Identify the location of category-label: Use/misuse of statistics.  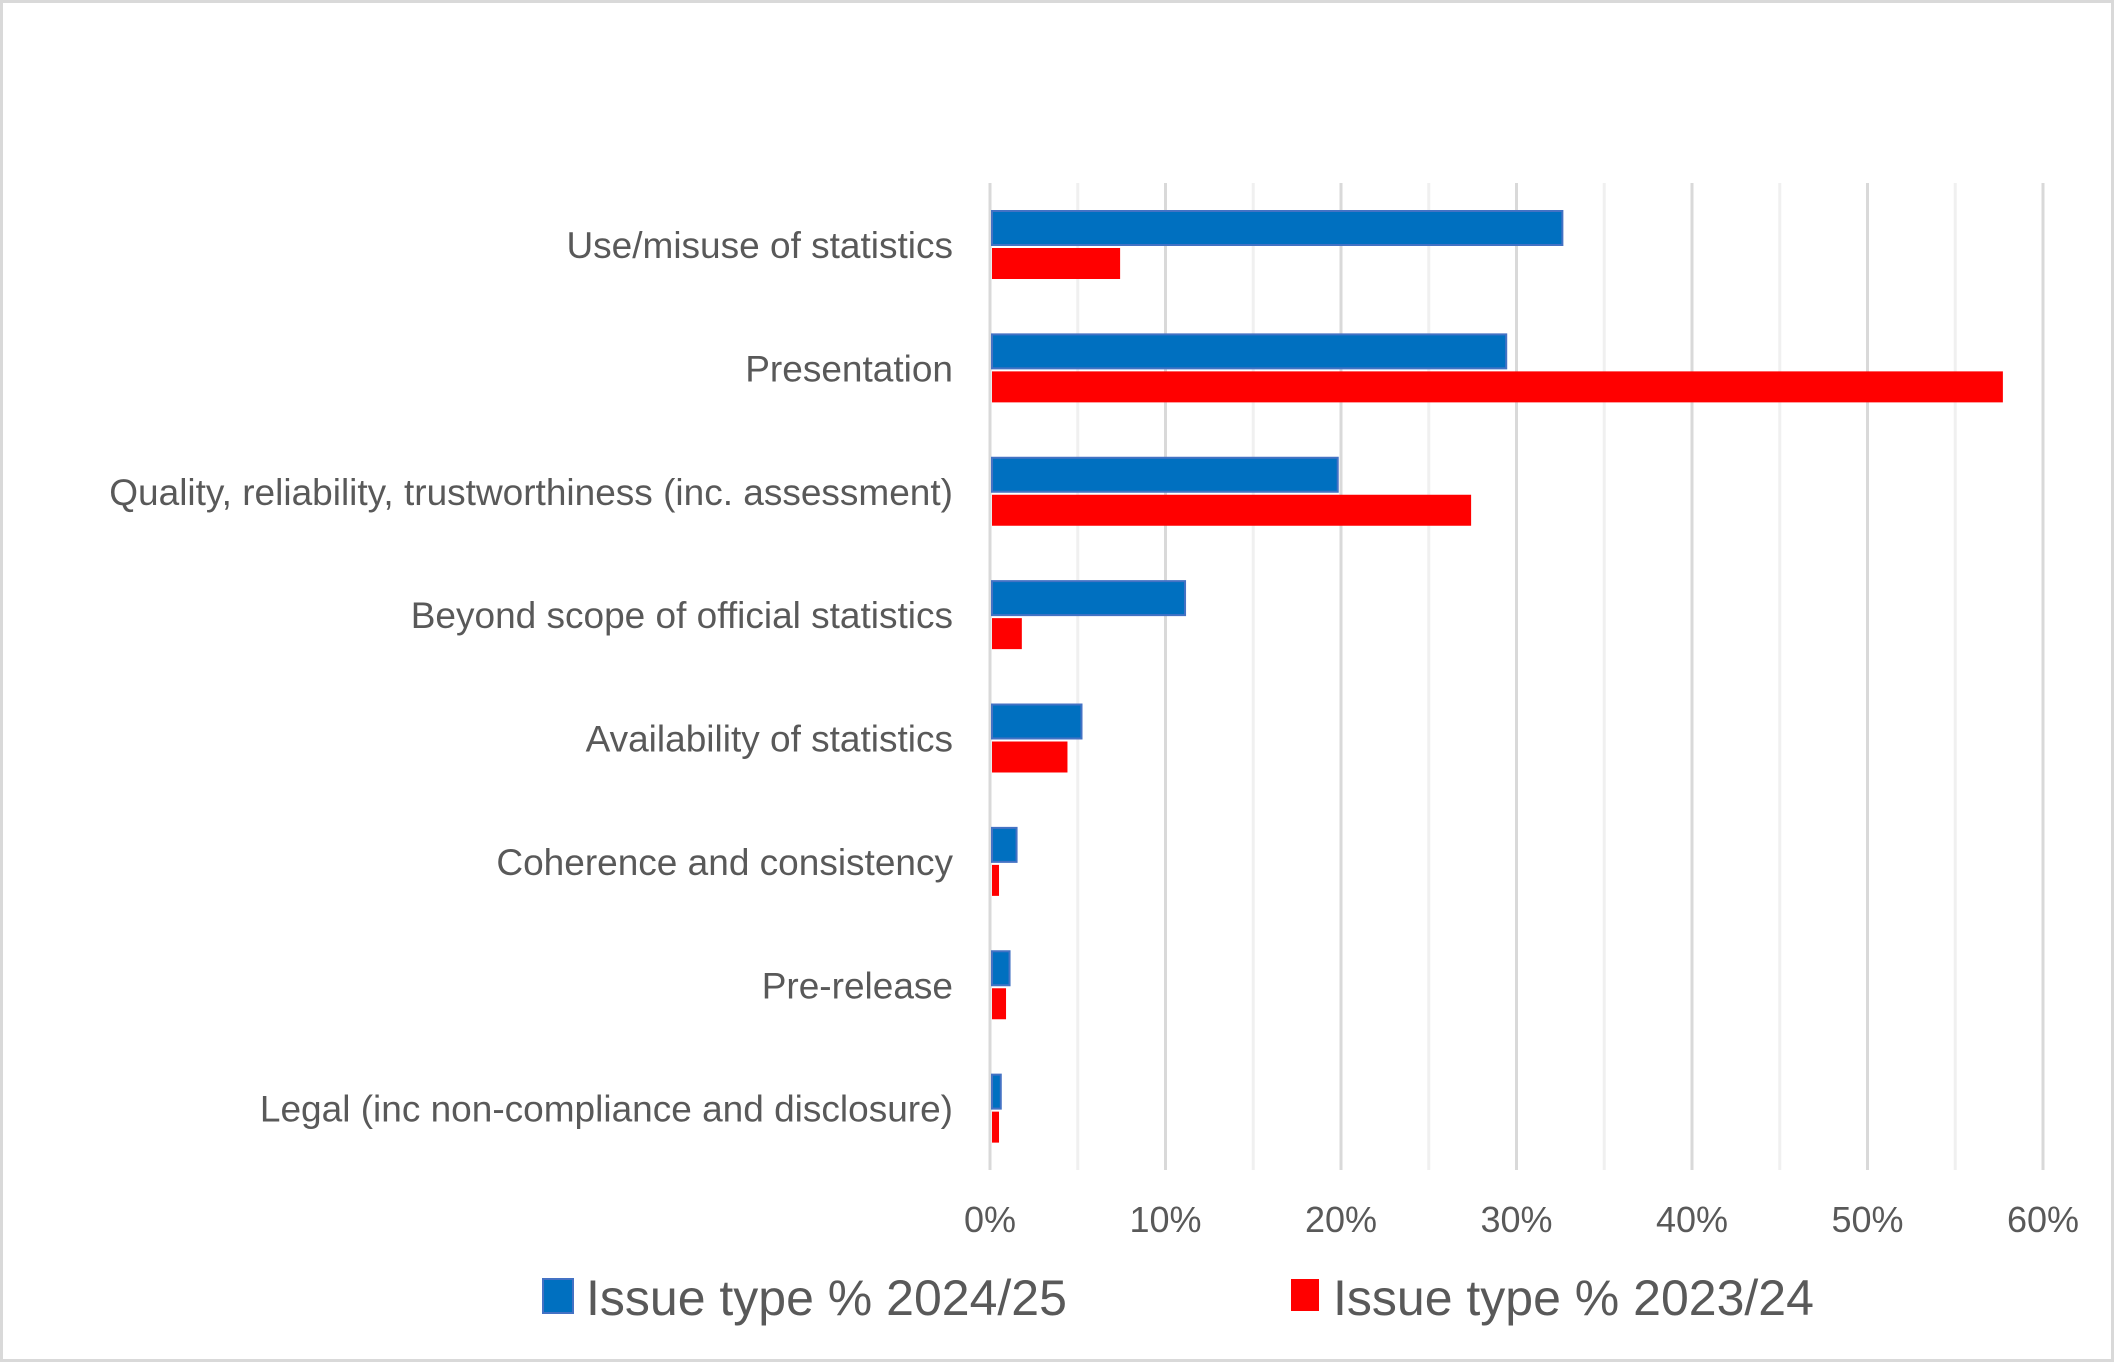
(759, 245).